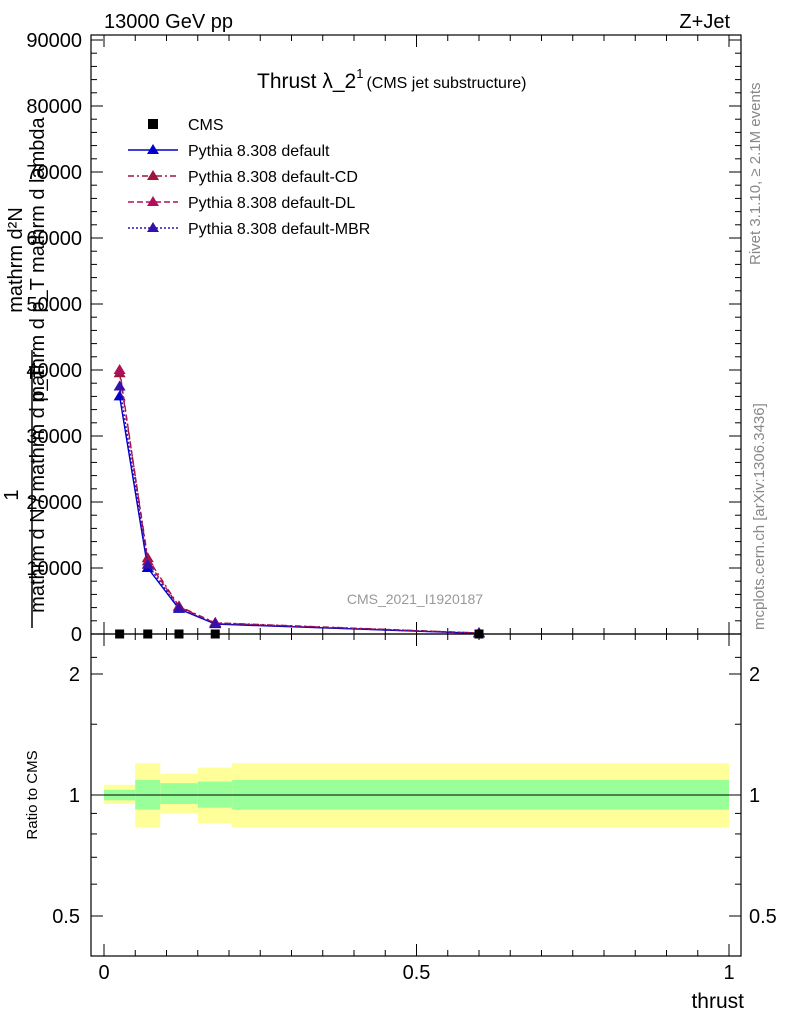 Image resolution: width=786 pixels, height=1024 pixels. What do you see at coordinates (754, 796) in the screenshot?
I see `ratio-y-tick-label-right: 1` at bounding box center [754, 796].